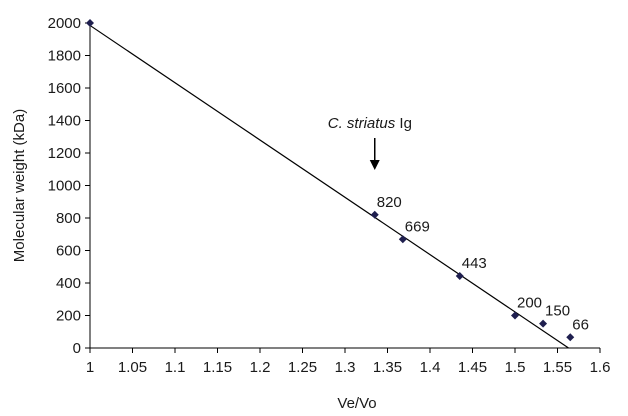  I want to click on annotation-regular: Ig, so click(403, 123).